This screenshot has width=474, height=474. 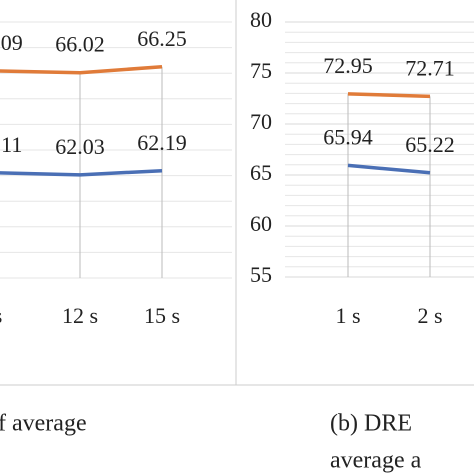 I want to click on y-tick-label: 80, so click(x=261, y=19).